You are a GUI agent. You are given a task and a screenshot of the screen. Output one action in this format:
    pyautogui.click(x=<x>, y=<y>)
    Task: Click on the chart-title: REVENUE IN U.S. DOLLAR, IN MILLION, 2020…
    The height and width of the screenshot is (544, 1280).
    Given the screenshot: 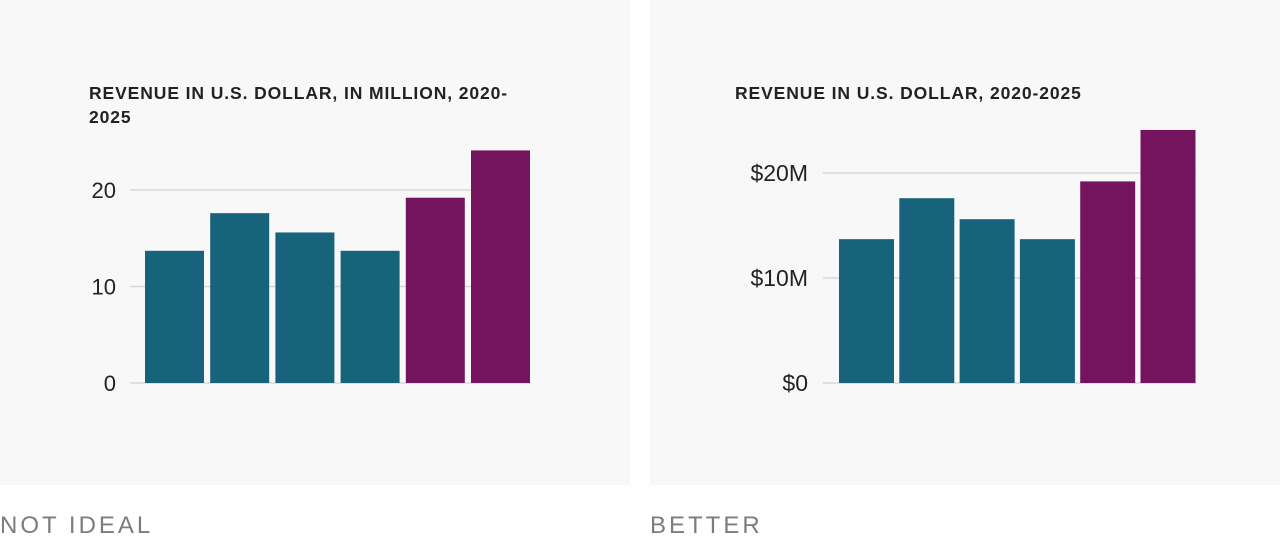 What is the action you would take?
    pyautogui.click(x=299, y=105)
    